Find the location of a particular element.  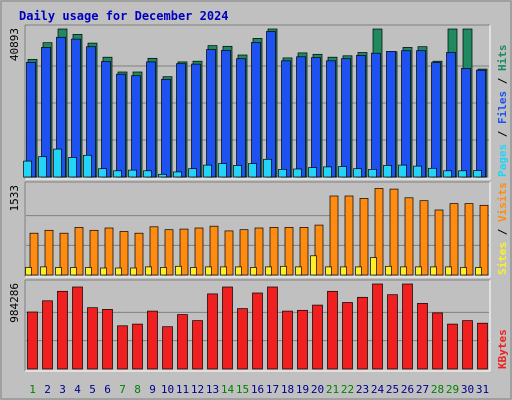

x-tick-label-day-4: 4 is located at coordinates (77, 389).